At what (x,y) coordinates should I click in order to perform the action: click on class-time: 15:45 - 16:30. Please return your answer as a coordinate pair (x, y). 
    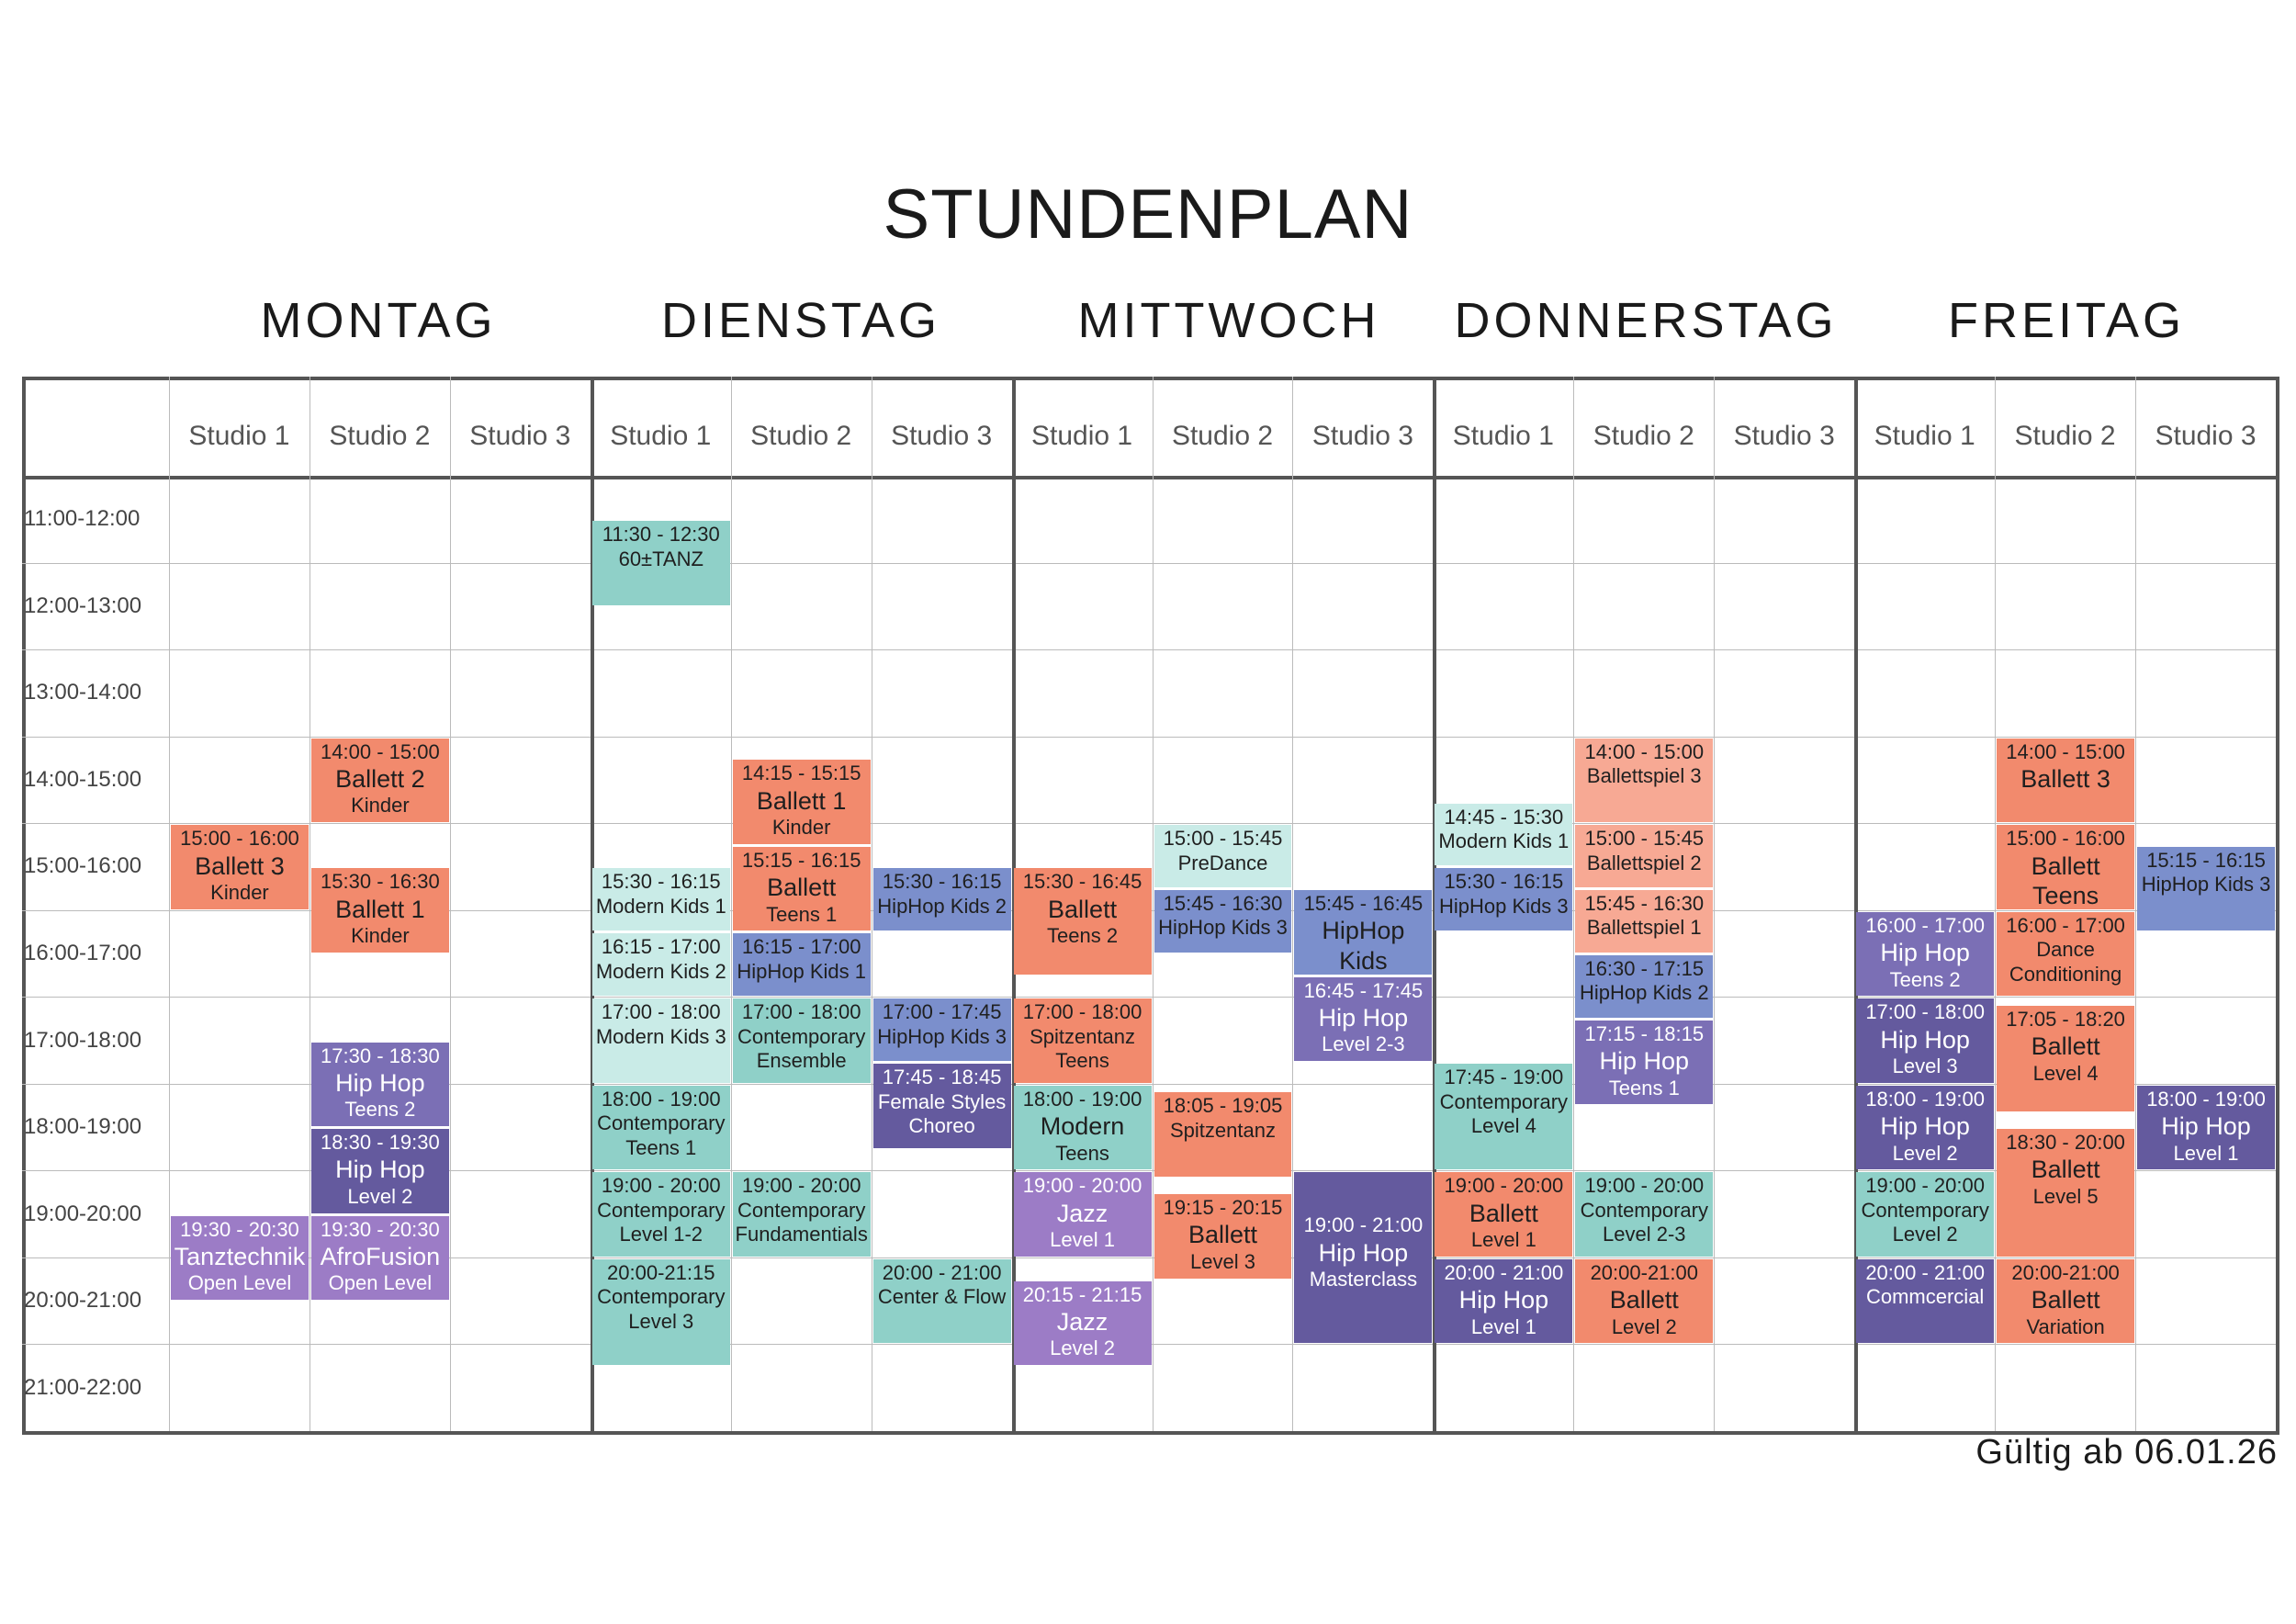
    Looking at the image, I should click on (1644, 904).